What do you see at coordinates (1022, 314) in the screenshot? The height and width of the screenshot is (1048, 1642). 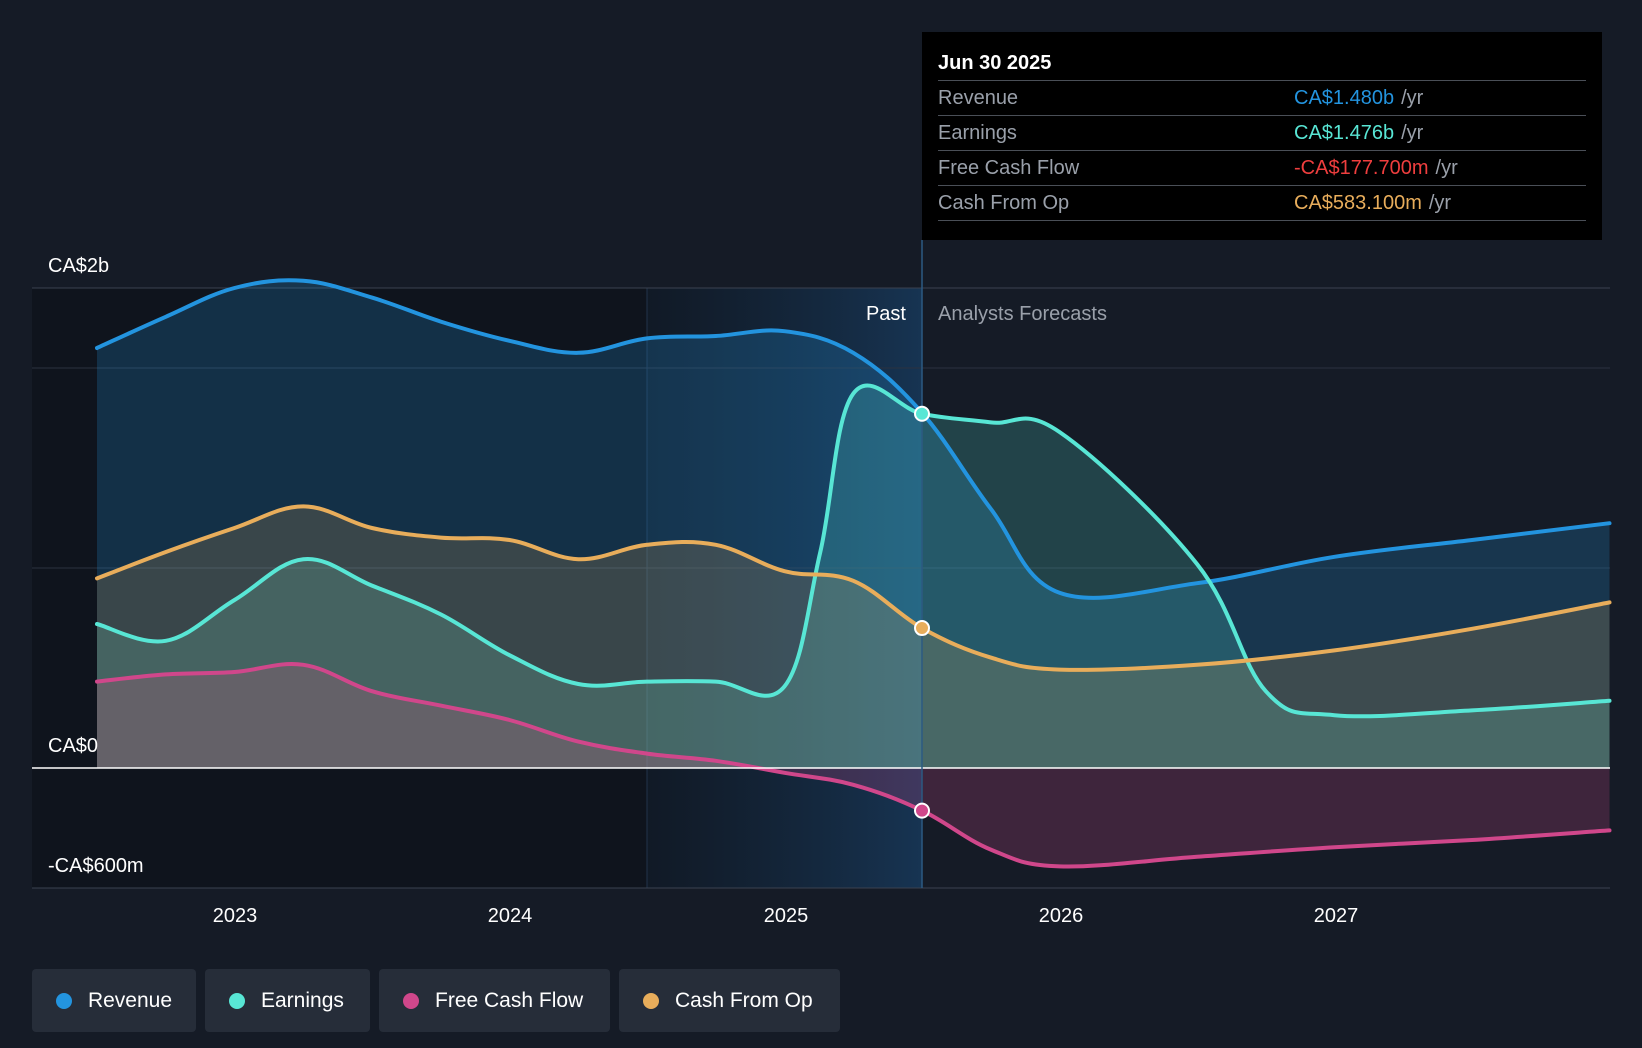 I see `forecast-label: Analysts Forecasts` at bounding box center [1022, 314].